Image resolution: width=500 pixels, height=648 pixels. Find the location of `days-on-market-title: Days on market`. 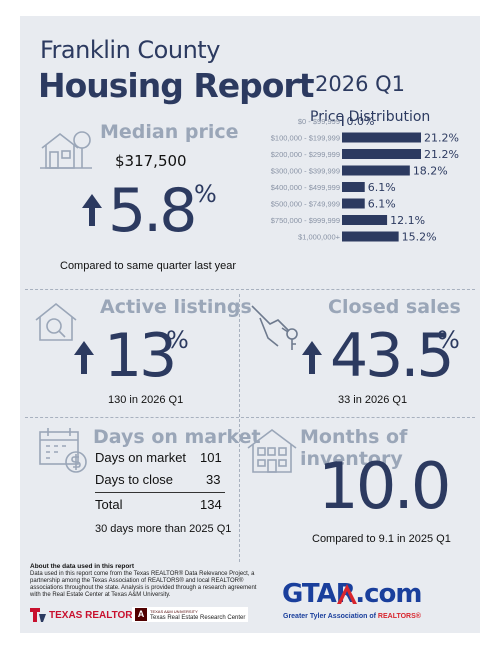

days-on-market-title: Days on market is located at coordinates (177, 437).